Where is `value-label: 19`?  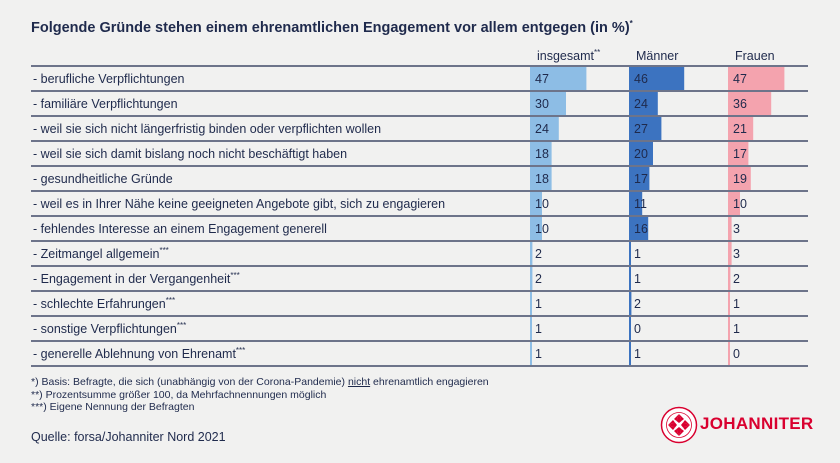 value-label: 19 is located at coordinates (740, 179).